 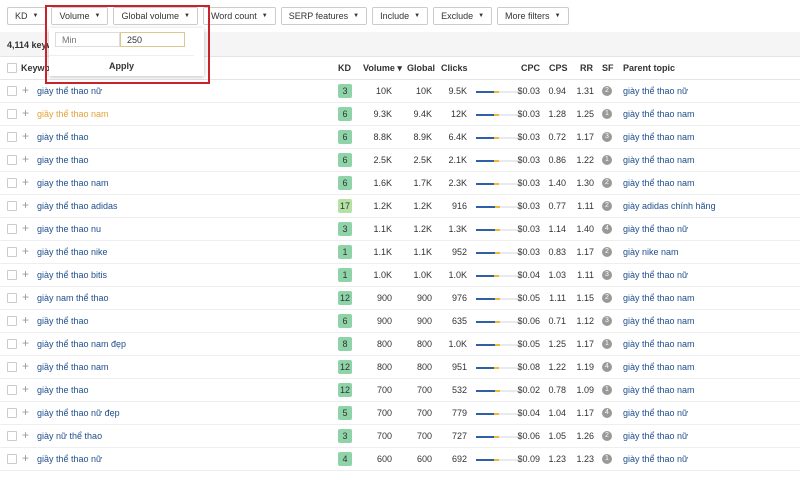 I want to click on volume-max-input: 250, so click(x=152, y=39).